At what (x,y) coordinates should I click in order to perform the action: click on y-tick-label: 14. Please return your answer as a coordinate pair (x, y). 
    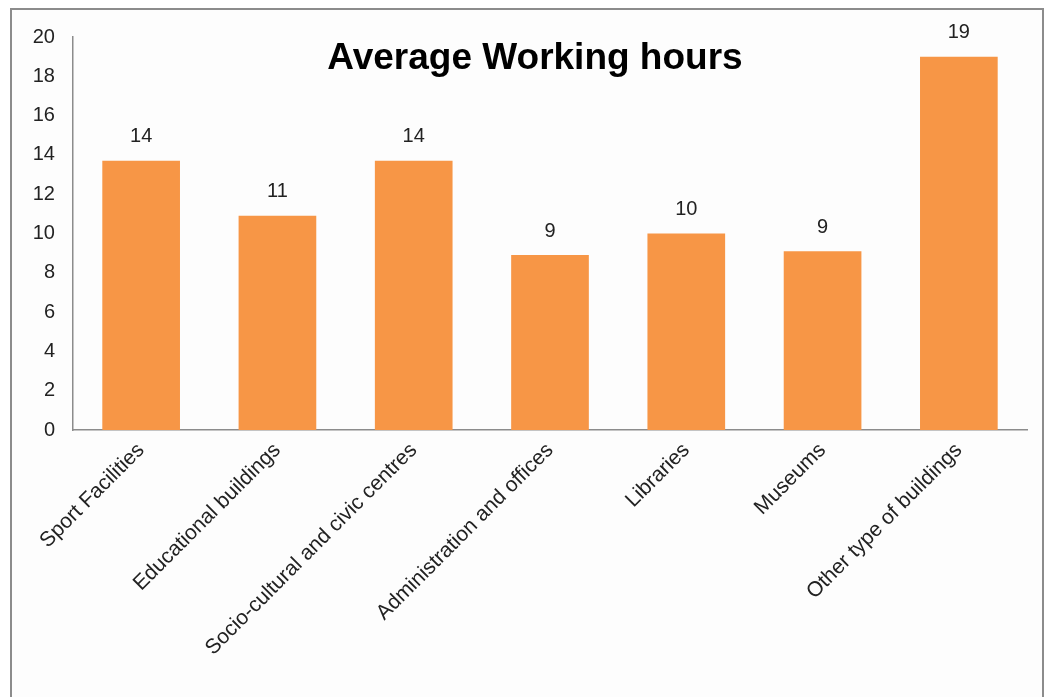
    Looking at the image, I should click on (43, 153).